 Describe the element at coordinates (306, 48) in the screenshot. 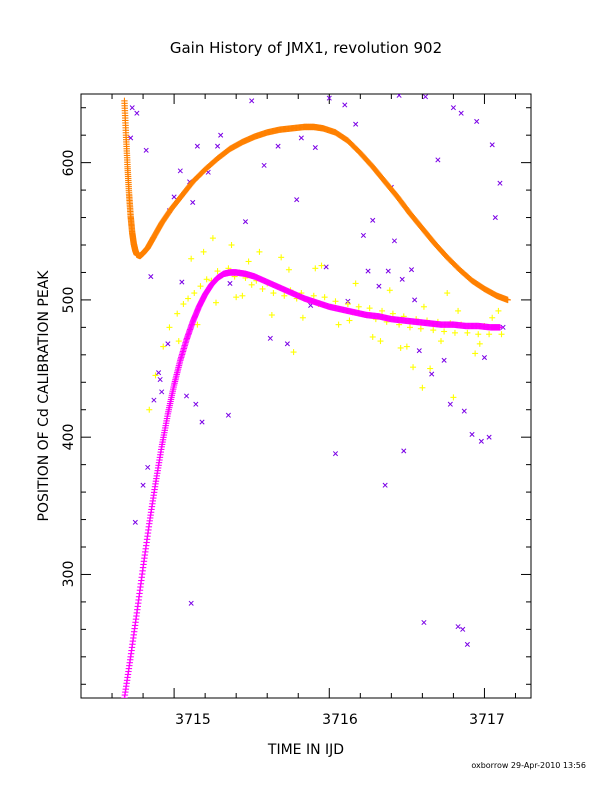

I see `chart-title: Gain History of JMX1, revolution 902` at that location.